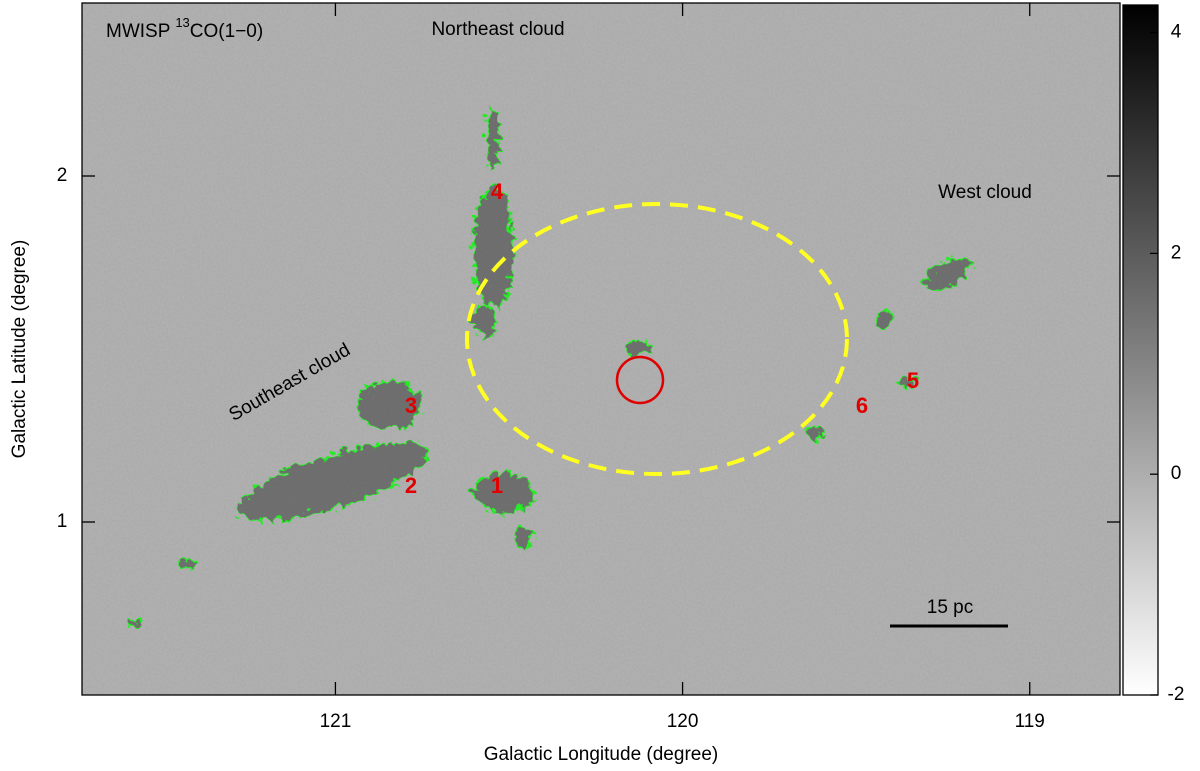  I want to click on x-tick-label: 119, so click(1030, 721).